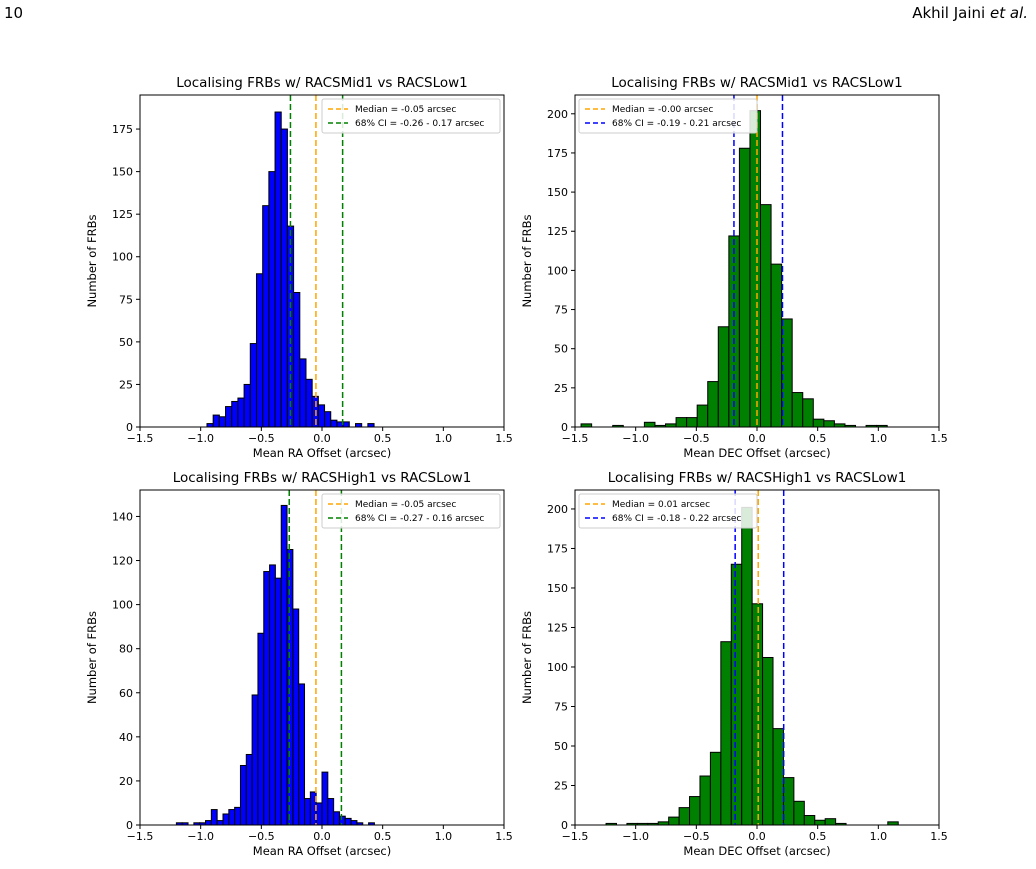 This screenshot has width=1036, height=869. I want to click on y-tick-label: 80, so click(126, 649).